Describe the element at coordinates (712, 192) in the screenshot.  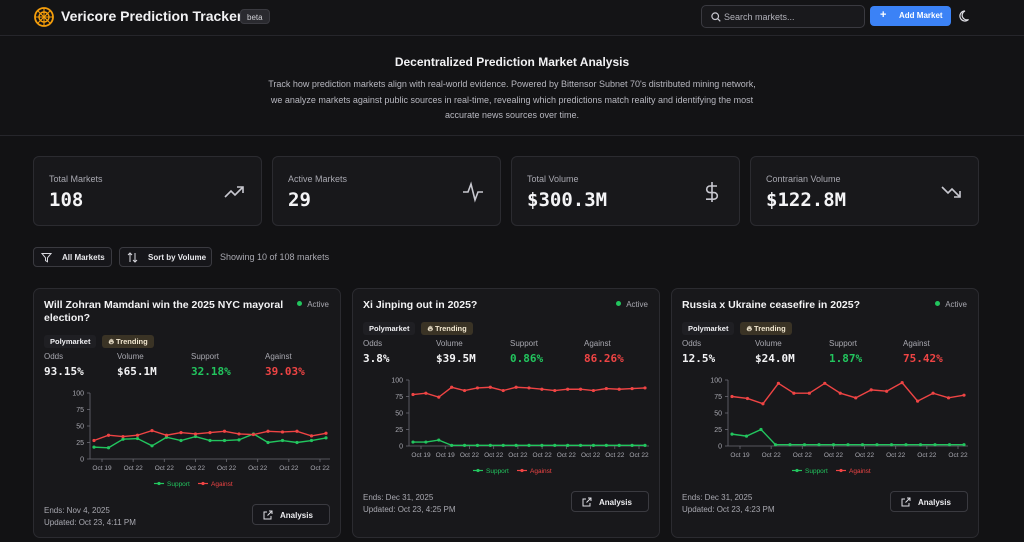
I see `dollar-icon` at that location.